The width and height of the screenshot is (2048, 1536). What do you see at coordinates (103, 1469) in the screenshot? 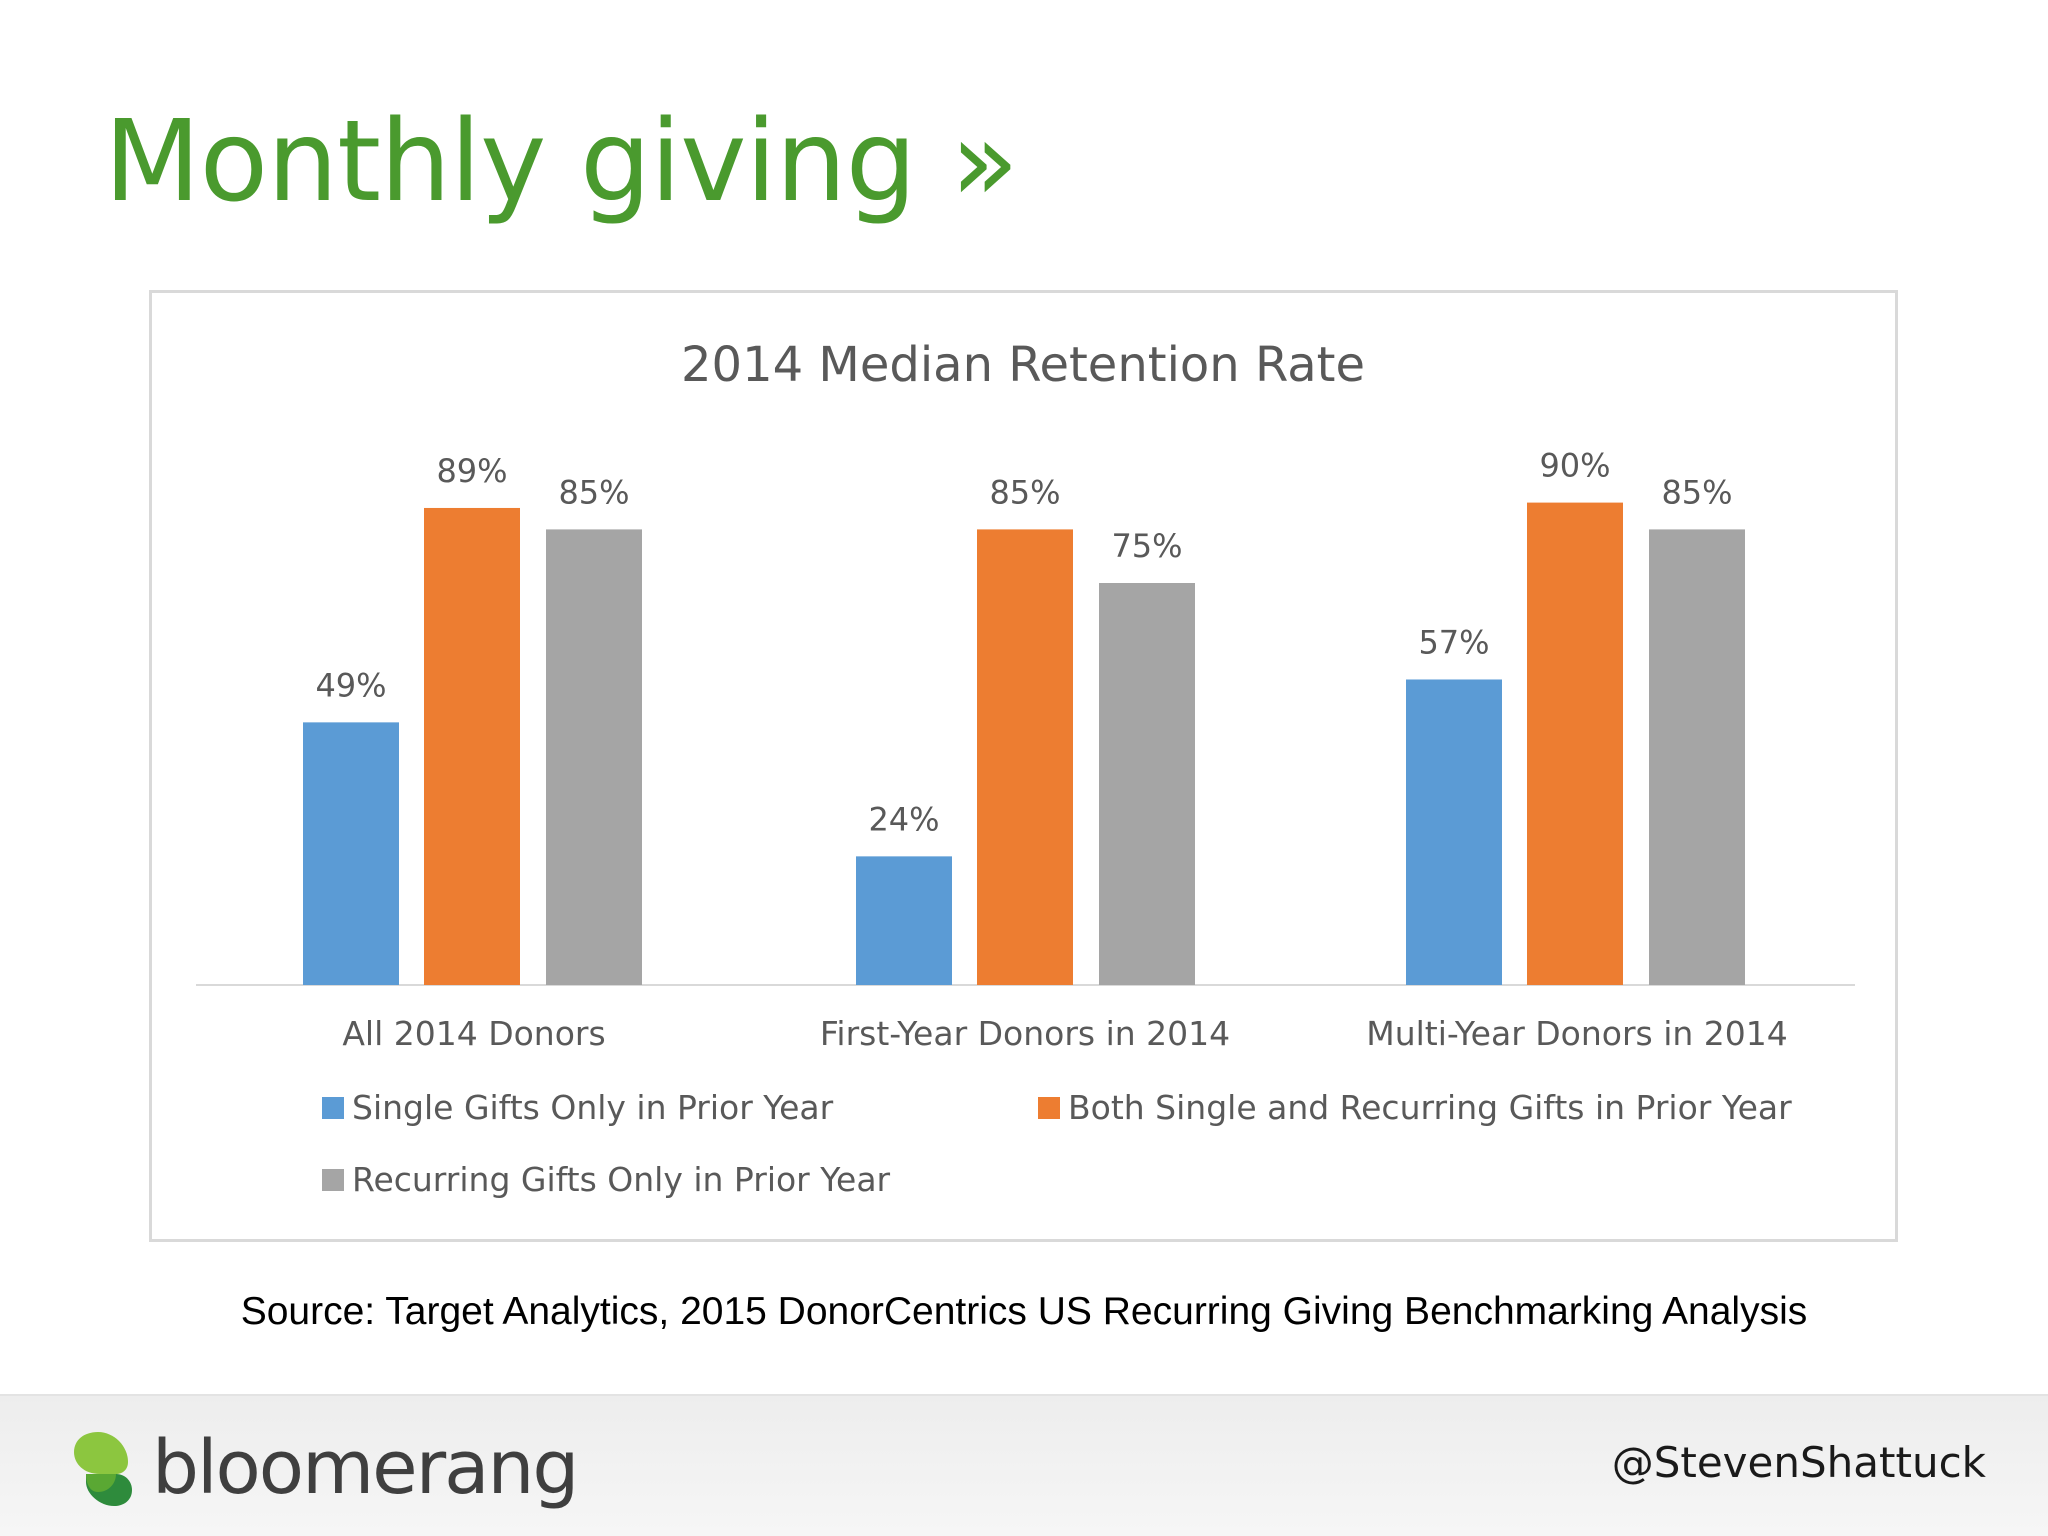
I see `bloomerang-leaf-icon` at bounding box center [103, 1469].